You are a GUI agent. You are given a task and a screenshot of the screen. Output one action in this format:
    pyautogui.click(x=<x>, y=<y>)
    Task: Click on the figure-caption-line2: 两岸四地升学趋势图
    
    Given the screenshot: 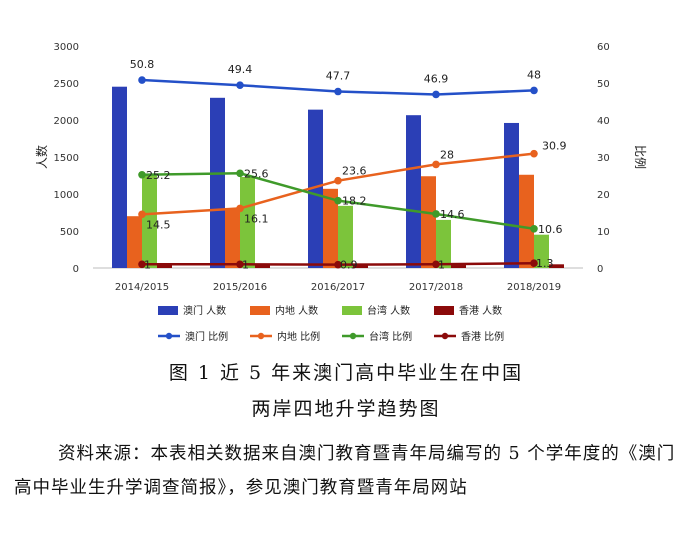 What is the action you would take?
    pyautogui.click(x=346, y=409)
    